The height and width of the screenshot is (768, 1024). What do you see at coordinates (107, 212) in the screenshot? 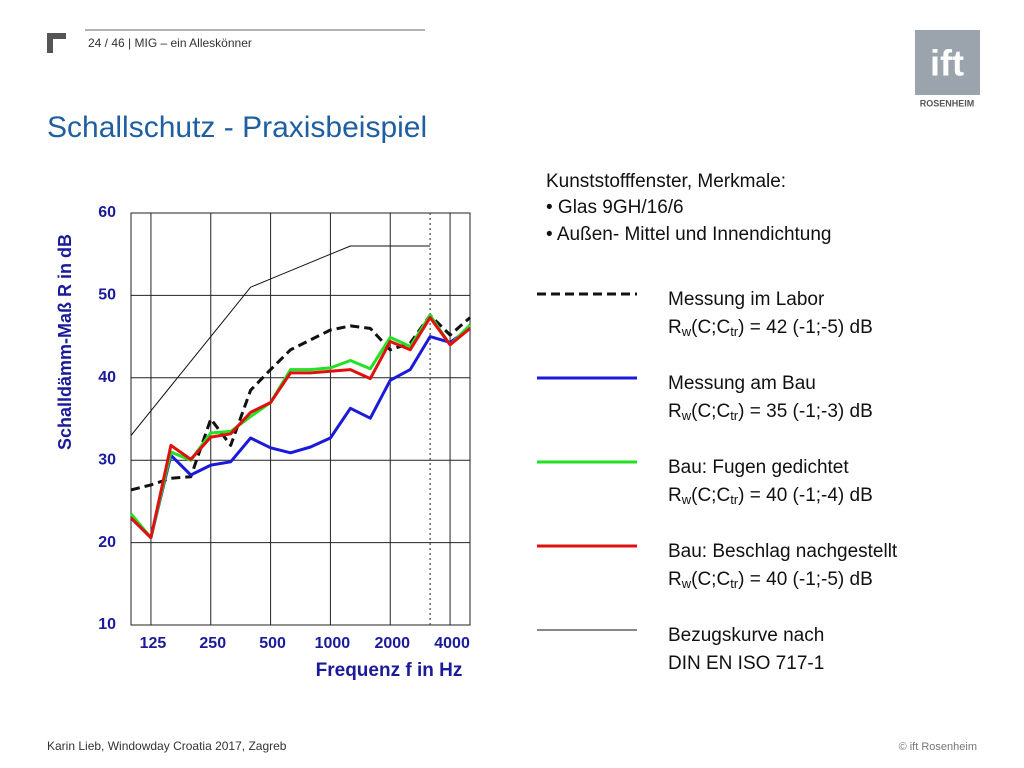
I see `y-tick-label: 60` at bounding box center [107, 212].